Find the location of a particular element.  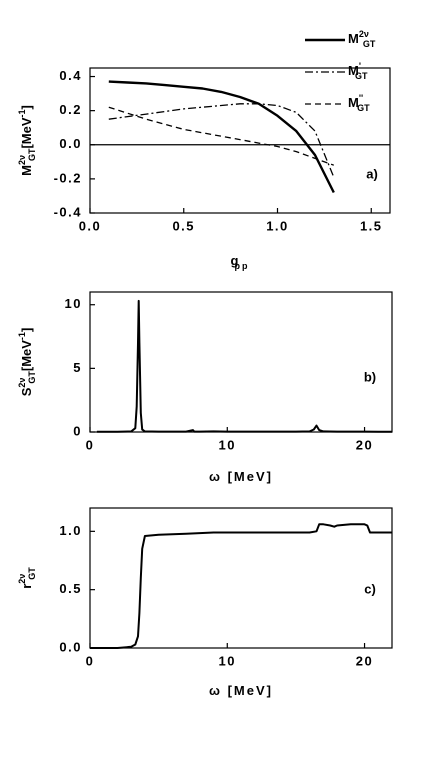

y-axis-label: r2νGT is located at coordinates (27, 578).